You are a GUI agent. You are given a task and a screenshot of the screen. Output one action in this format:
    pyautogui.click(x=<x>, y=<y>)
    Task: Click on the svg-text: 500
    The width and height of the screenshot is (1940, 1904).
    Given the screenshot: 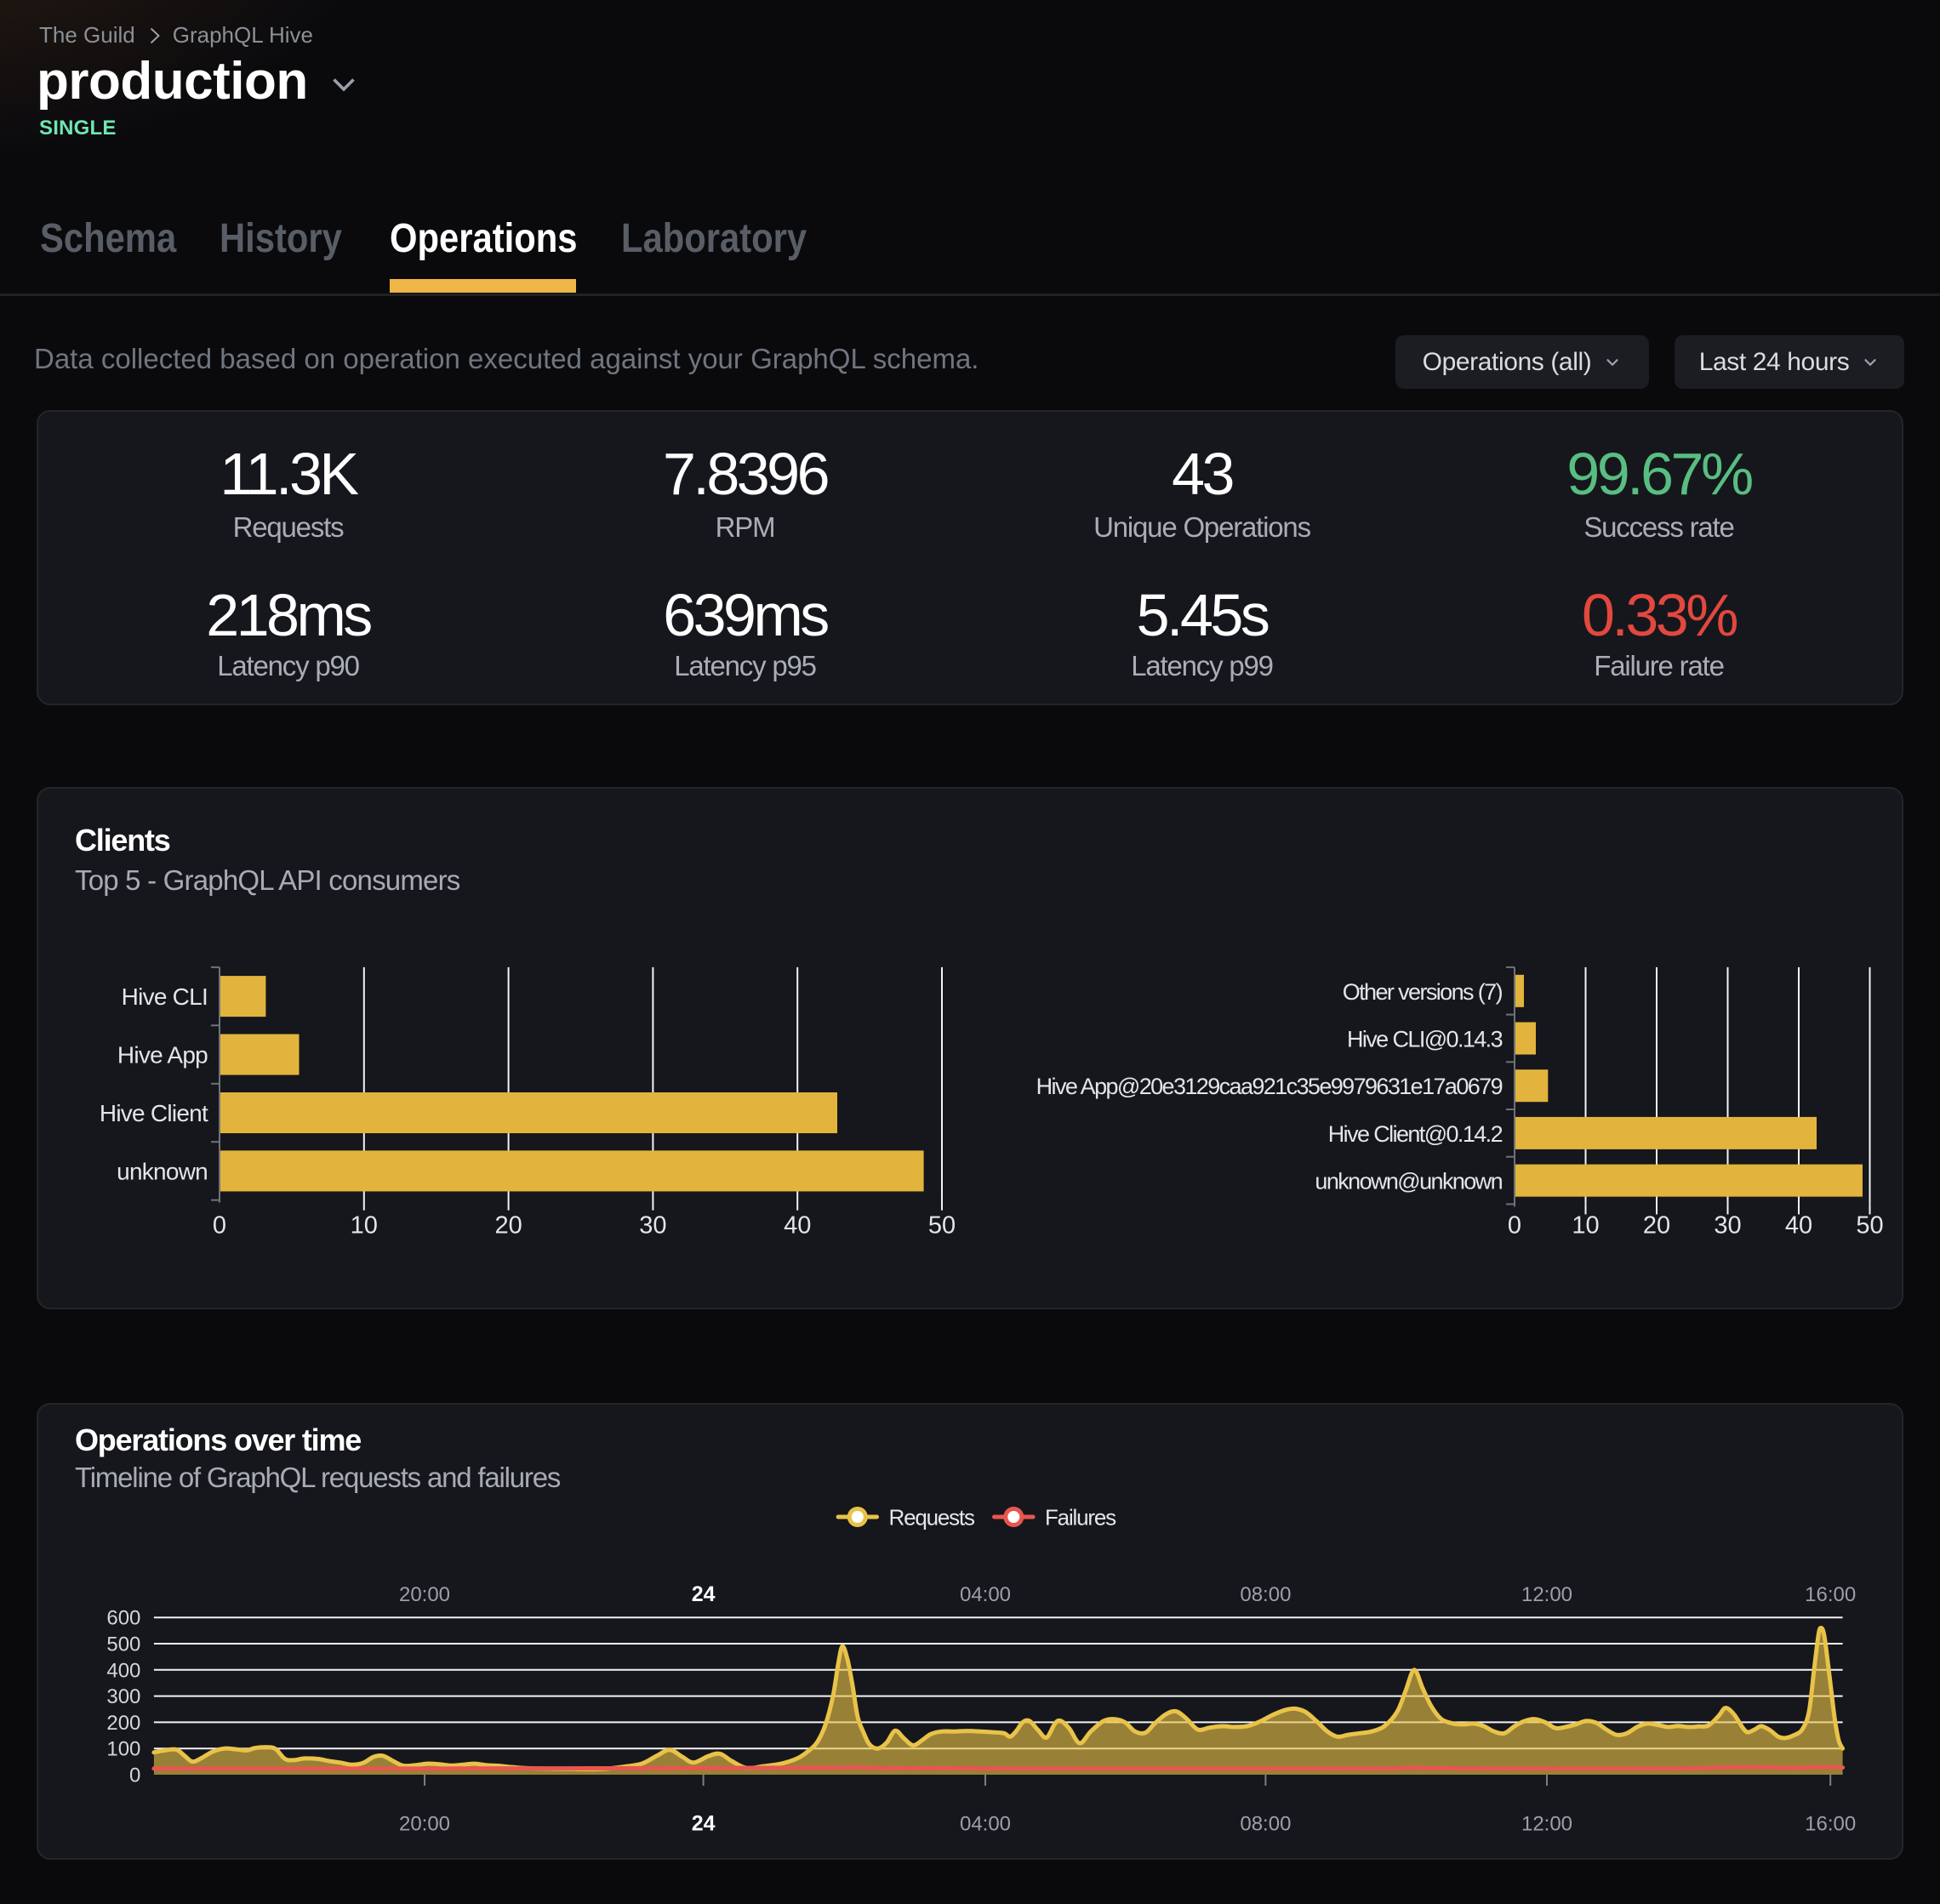 What is the action you would take?
    pyautogui.click(x=123, y=1644)
    